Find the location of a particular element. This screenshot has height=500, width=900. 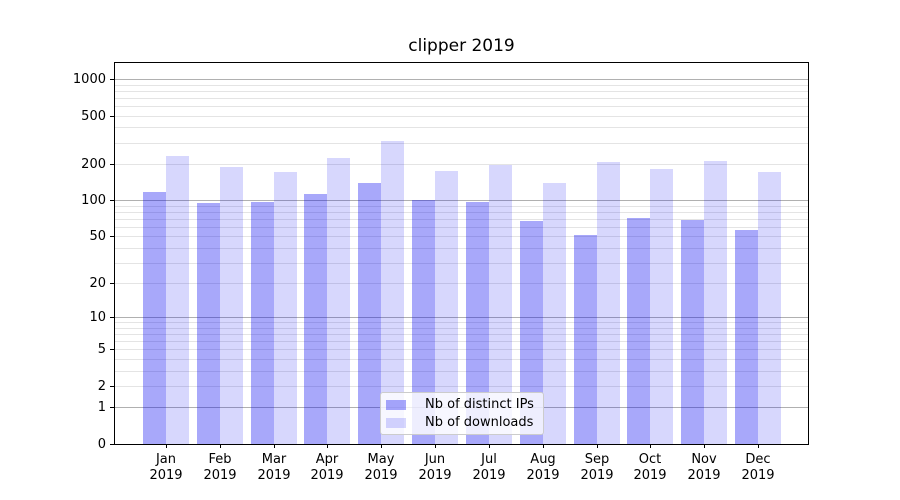

xtick-label-feb: Feb 2019 is located at coordinates (220, 467).